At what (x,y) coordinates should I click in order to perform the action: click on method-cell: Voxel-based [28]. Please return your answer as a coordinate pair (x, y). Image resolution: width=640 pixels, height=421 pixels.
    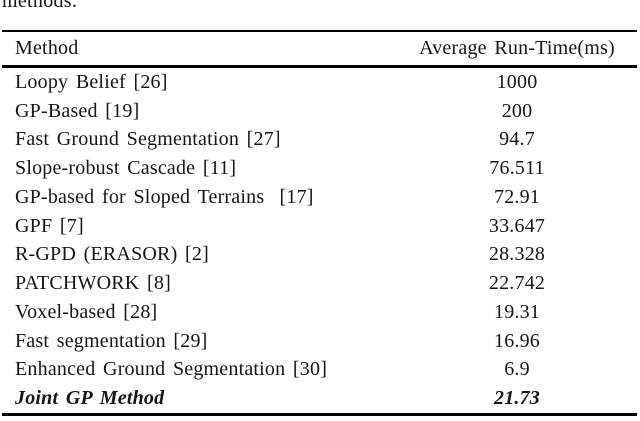
    Looking at the image, I should click on (86, 311).